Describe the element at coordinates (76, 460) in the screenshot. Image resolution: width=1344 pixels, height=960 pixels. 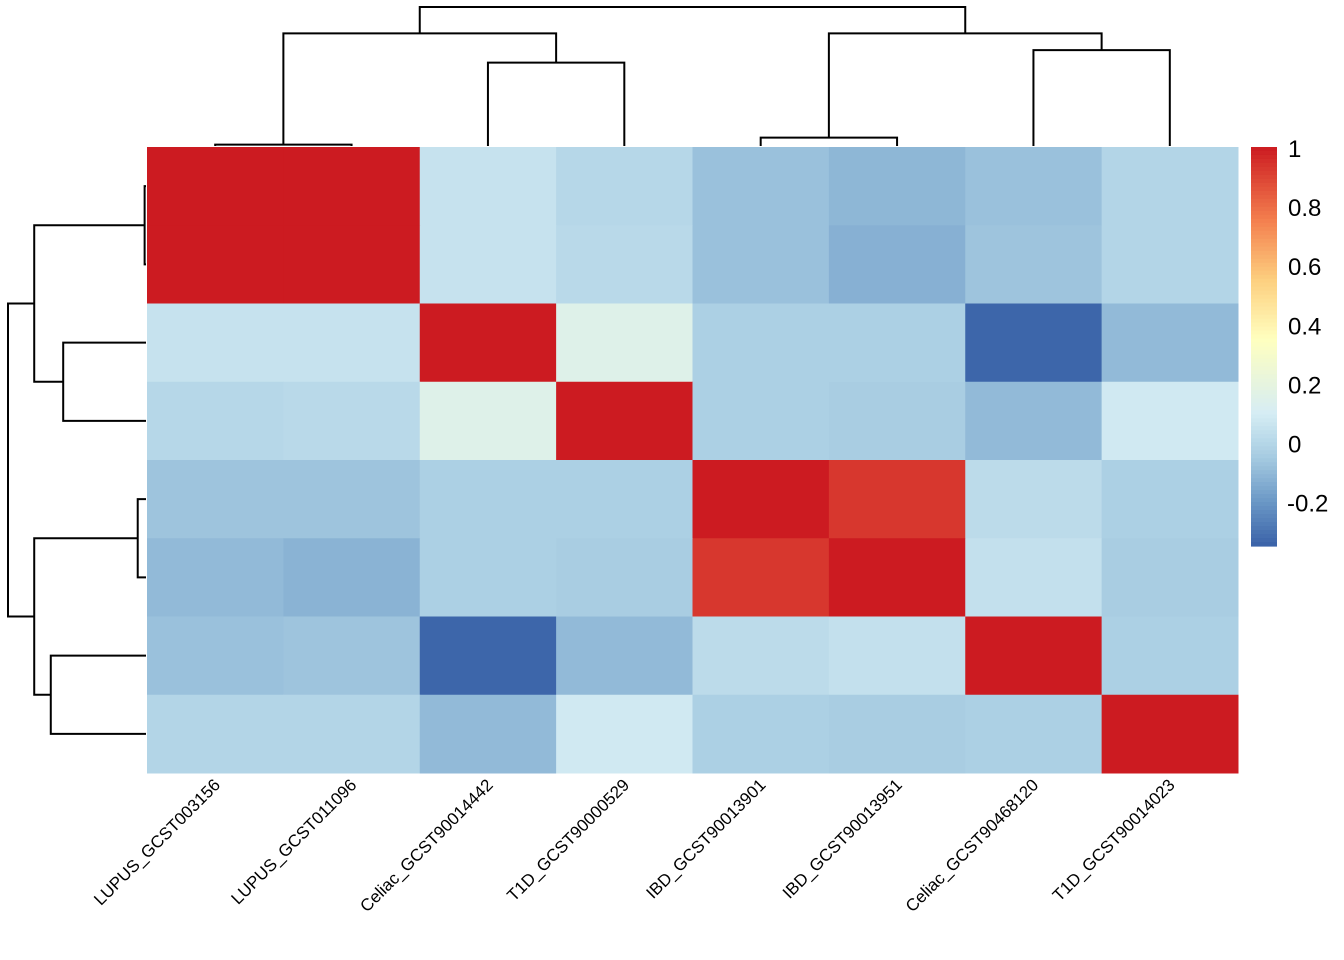
I see `row-dendrogram` at that location.